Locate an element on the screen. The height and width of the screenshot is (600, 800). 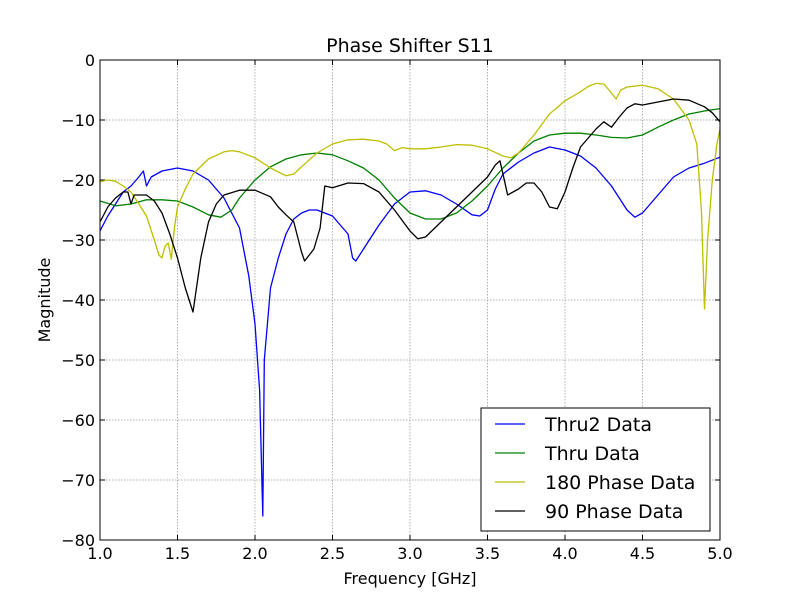
y-tick-label: −40 is located at coordinates (78, 300).